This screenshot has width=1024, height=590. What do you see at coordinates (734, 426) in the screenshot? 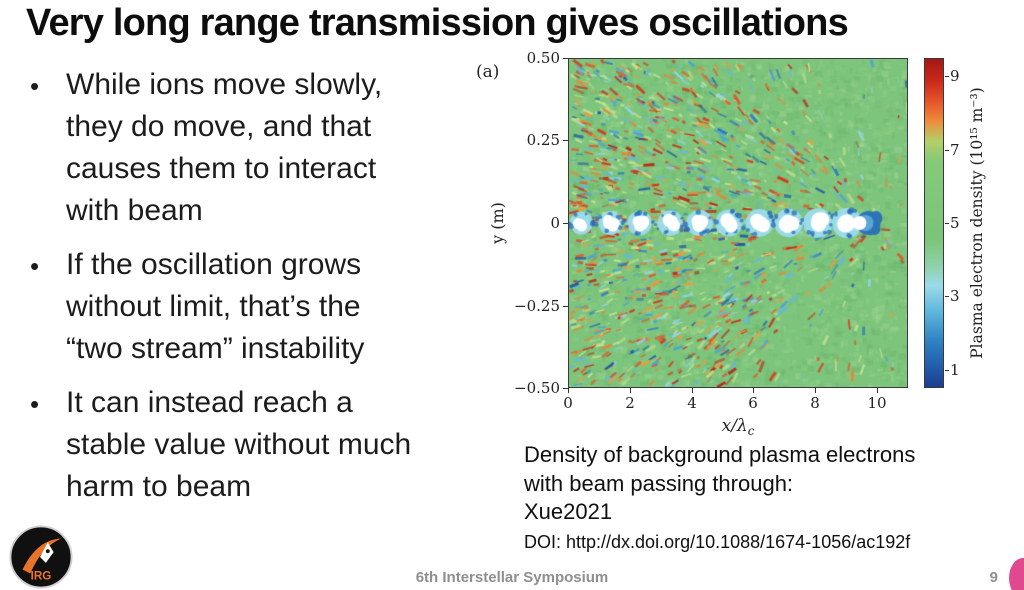
I see `x-axis-label-main: x/λ` at bounding box center [734, 426].